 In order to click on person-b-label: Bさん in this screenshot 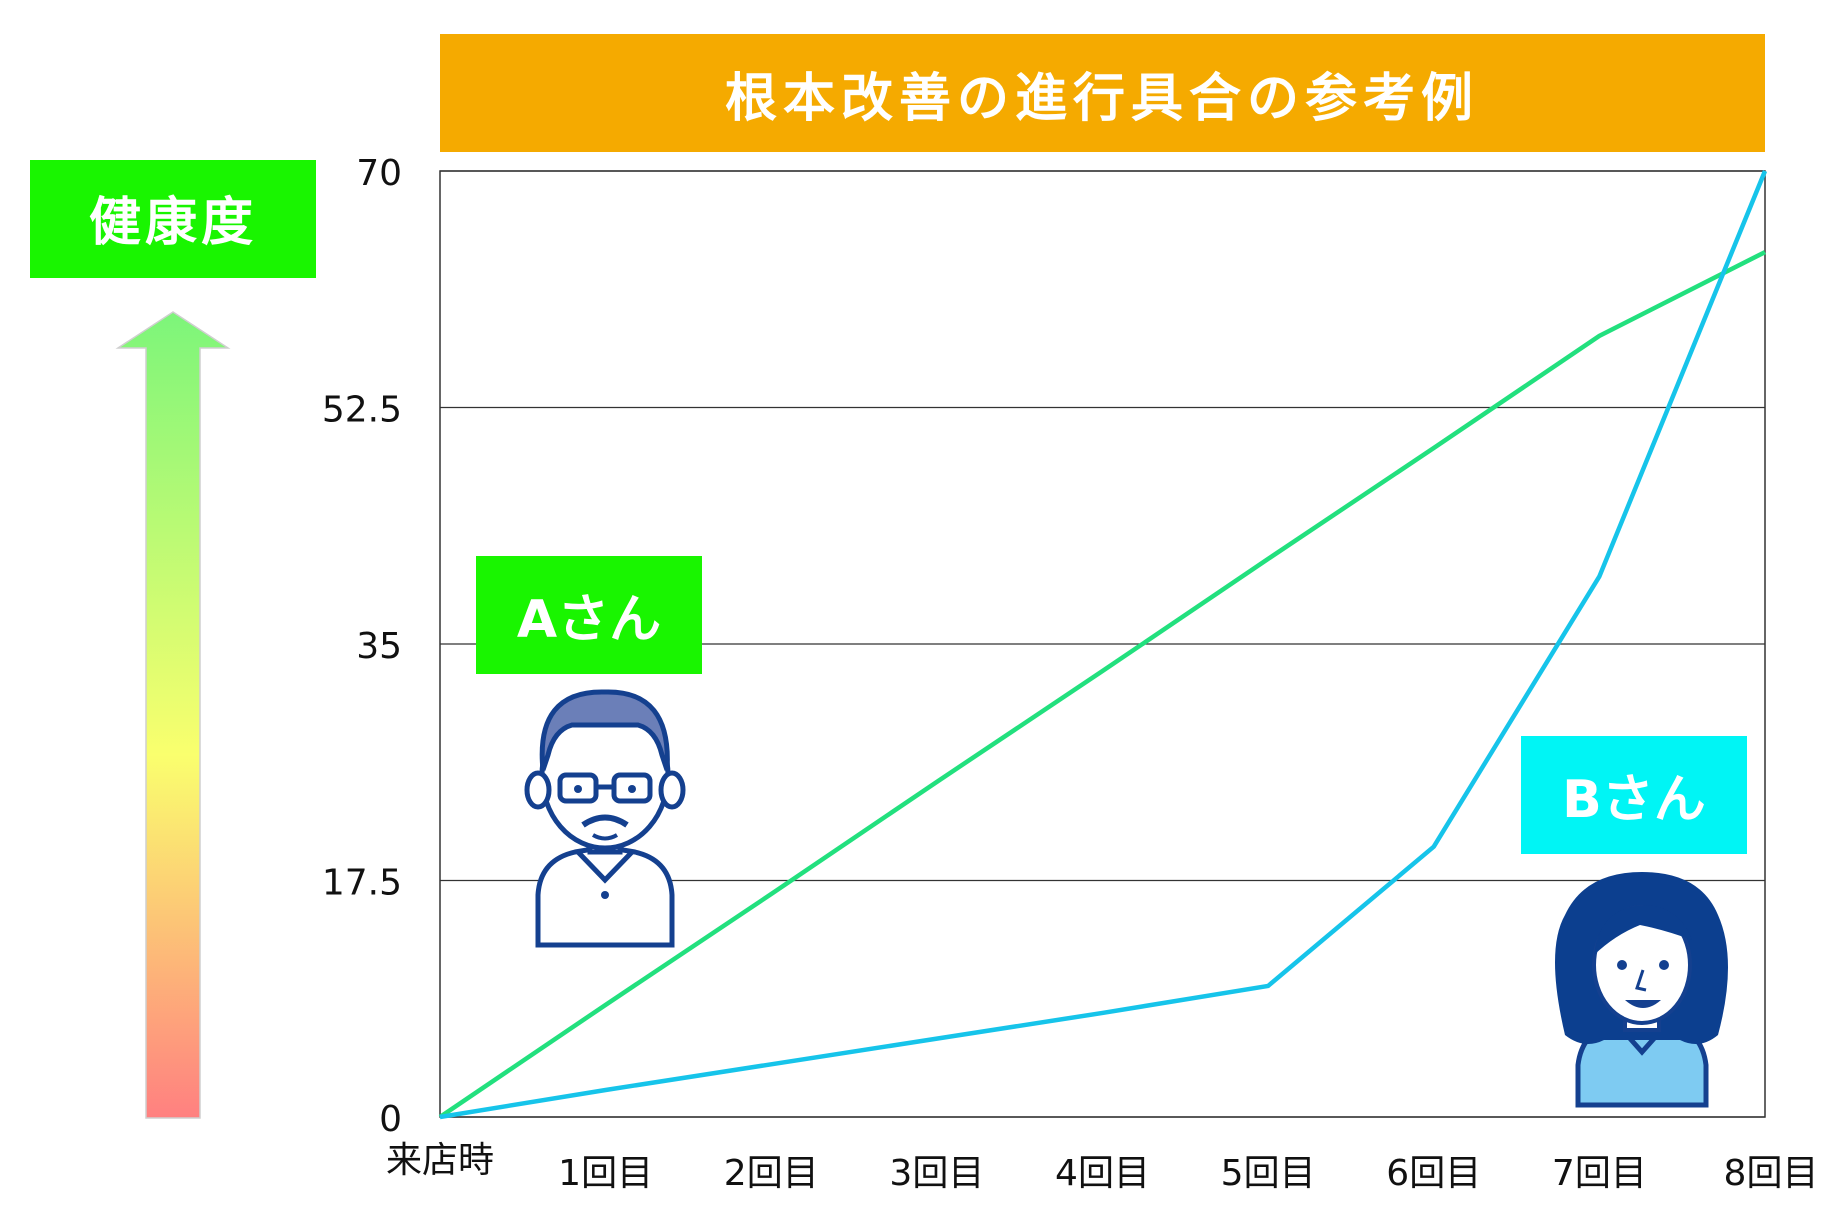, I will do `click(1634, 800)`.